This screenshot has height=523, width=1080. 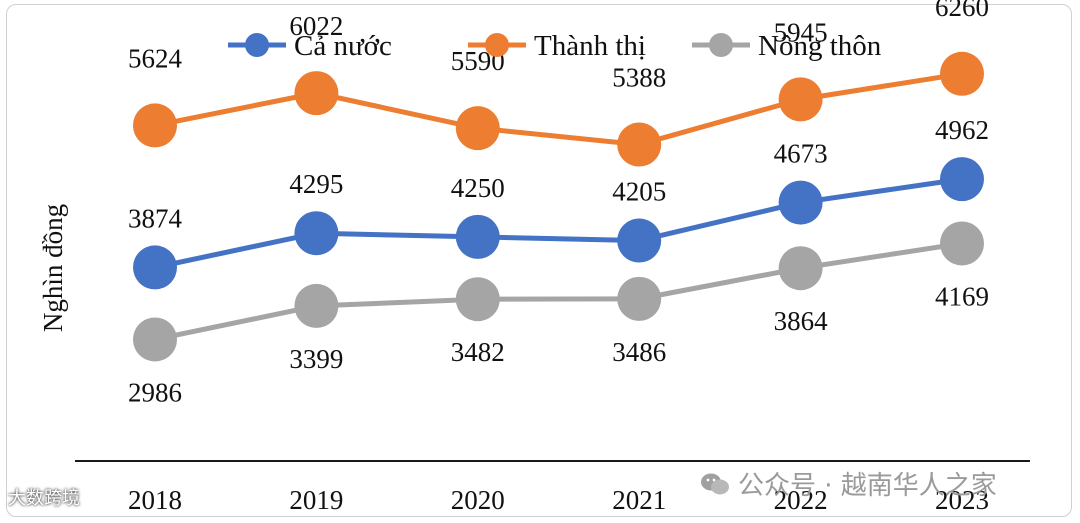 What do you see at coordinates (155, 500) in the screenshot?
I see `x-tick-label: 2018` at bounding box center [155, 500].